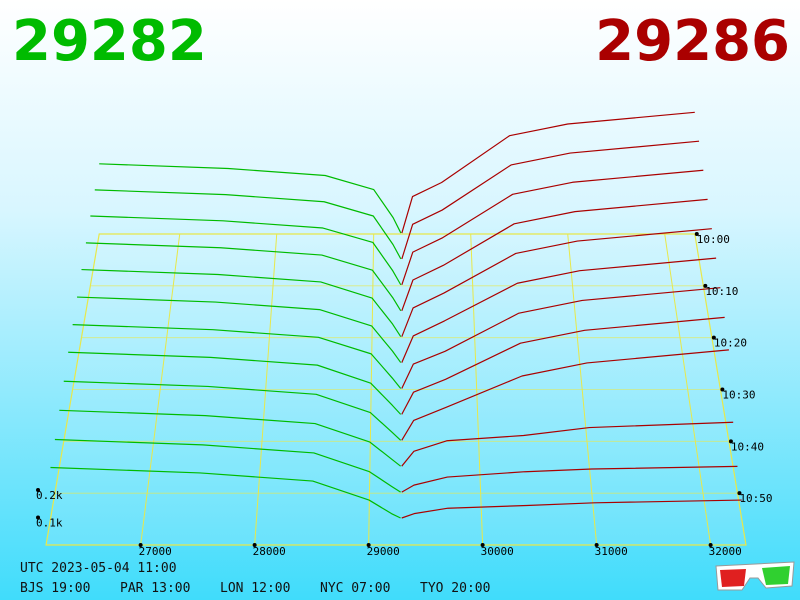 This screenshot has height=600, width=800. I want to click on clock: NYC 07:00, so click(355, 588).